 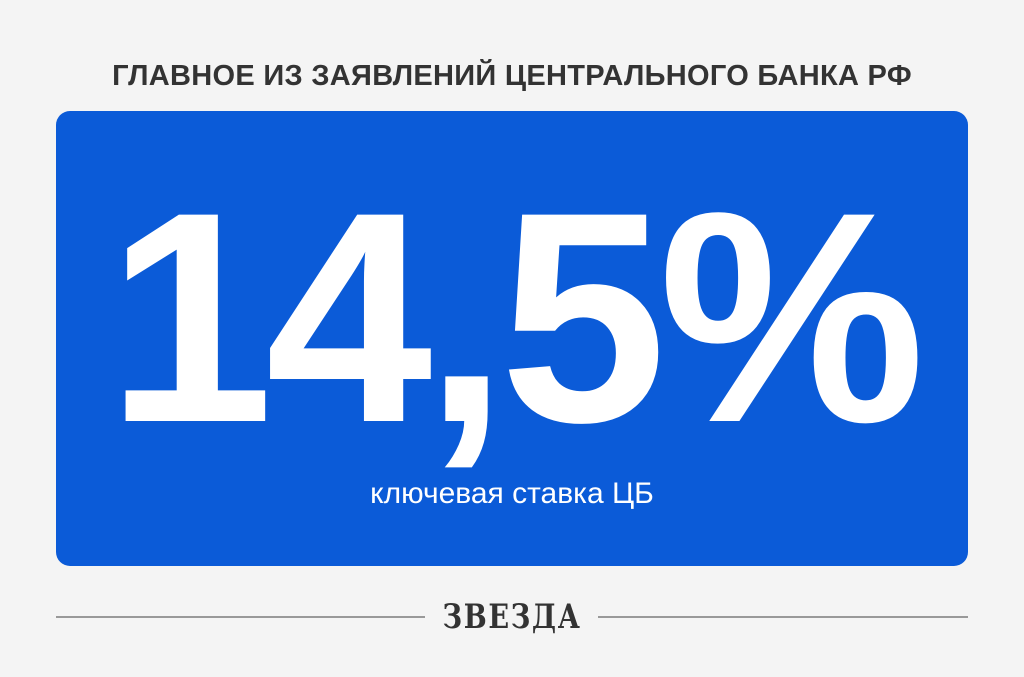 What do you see at coordinates (783, 617) in the screenshot?
I see `footer-divider-right` at bounding box center [783, 617].